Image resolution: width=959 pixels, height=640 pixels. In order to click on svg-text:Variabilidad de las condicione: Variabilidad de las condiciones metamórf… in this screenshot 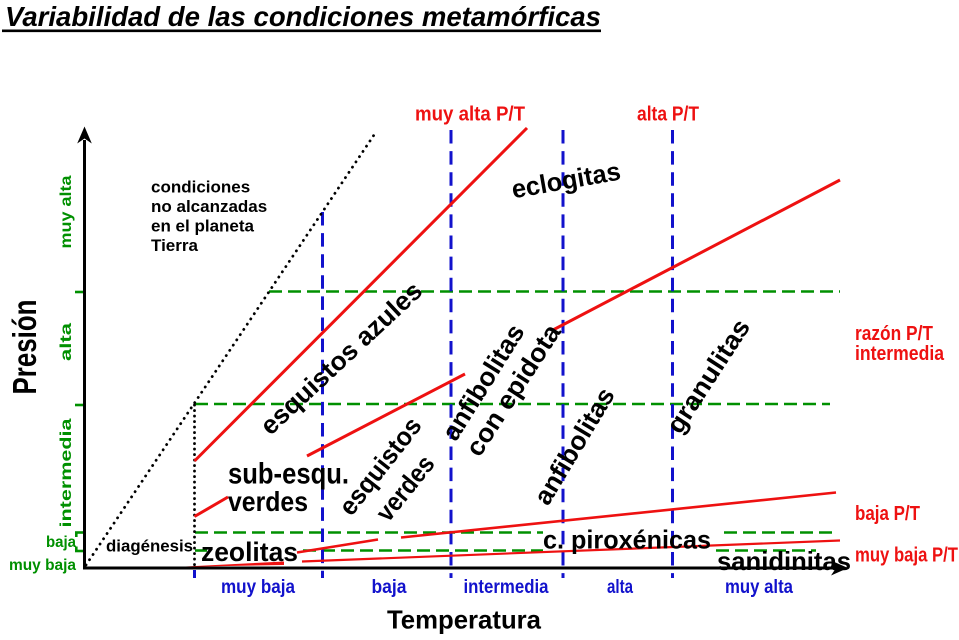, I will do `click(303, 16)`.